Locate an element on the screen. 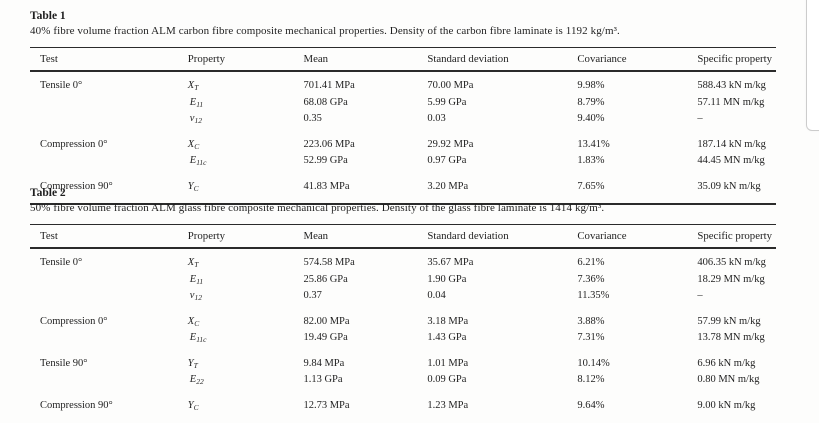 This screenshot has height=423, width=819. table-row: E11c 52.99 GPa 0.97 GPa 1.83% 44.45 MN m/kg is located at coordinates (403, 162).